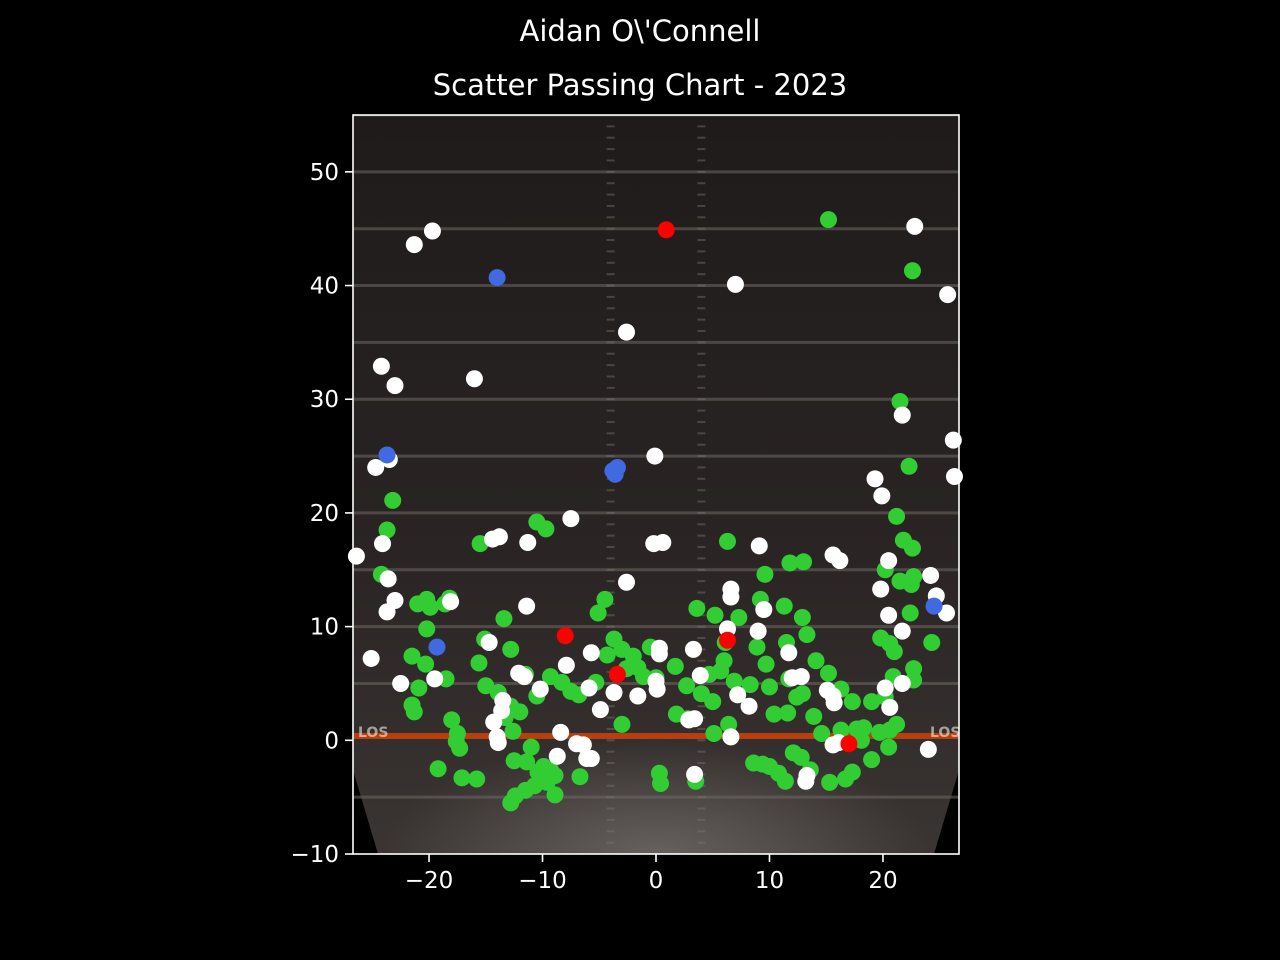 The width and height of the screenshot is (1280, 960). What do you see at coordinates (882, 881) in the screenshot?
I see `x-tick-label: 20` at bounding box center [882, 881].